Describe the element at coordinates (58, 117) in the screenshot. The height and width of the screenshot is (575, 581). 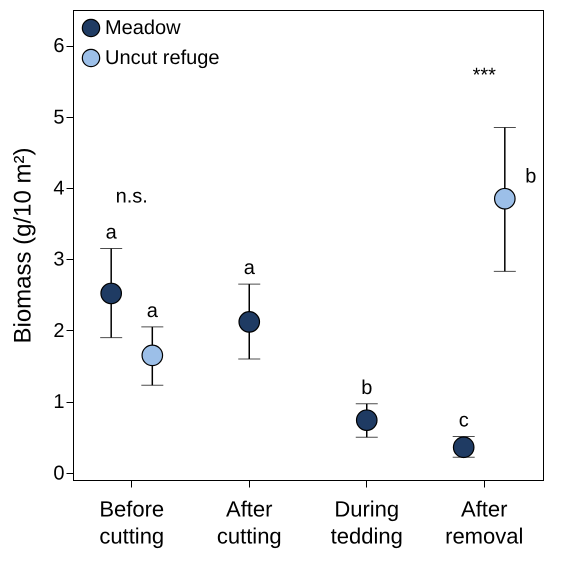
I see `y-tick-label: 5` at that location.